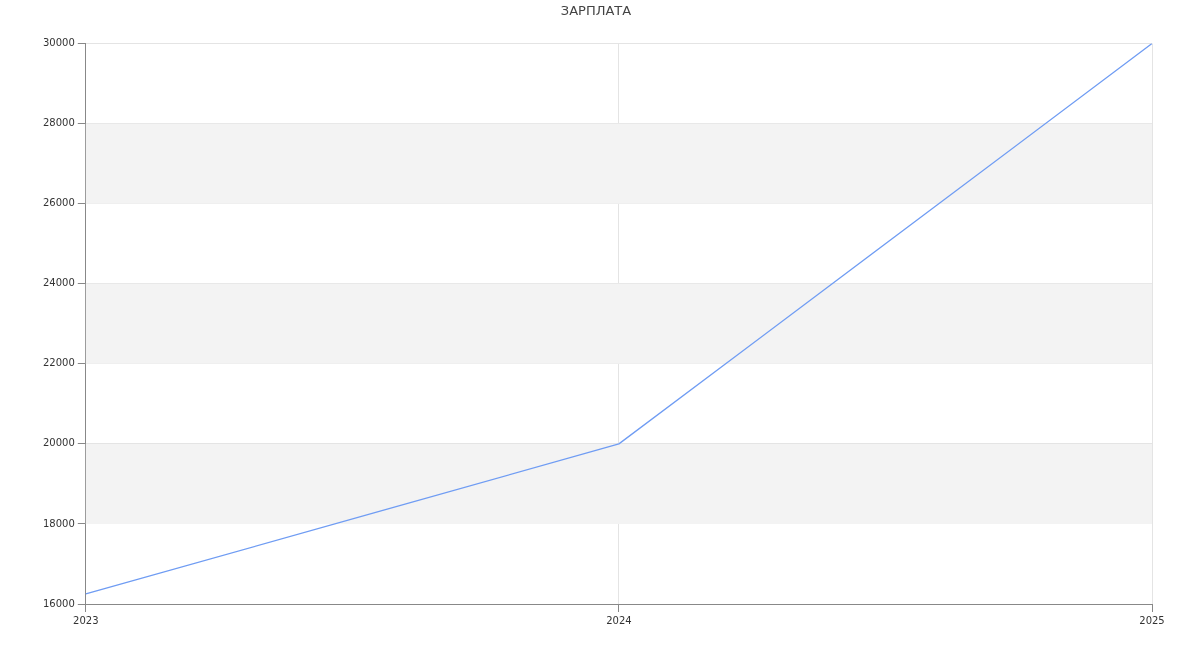 This screenshot has height=650, width=1200. I want to click on x-tick-label: 2023, so click(86, 620).